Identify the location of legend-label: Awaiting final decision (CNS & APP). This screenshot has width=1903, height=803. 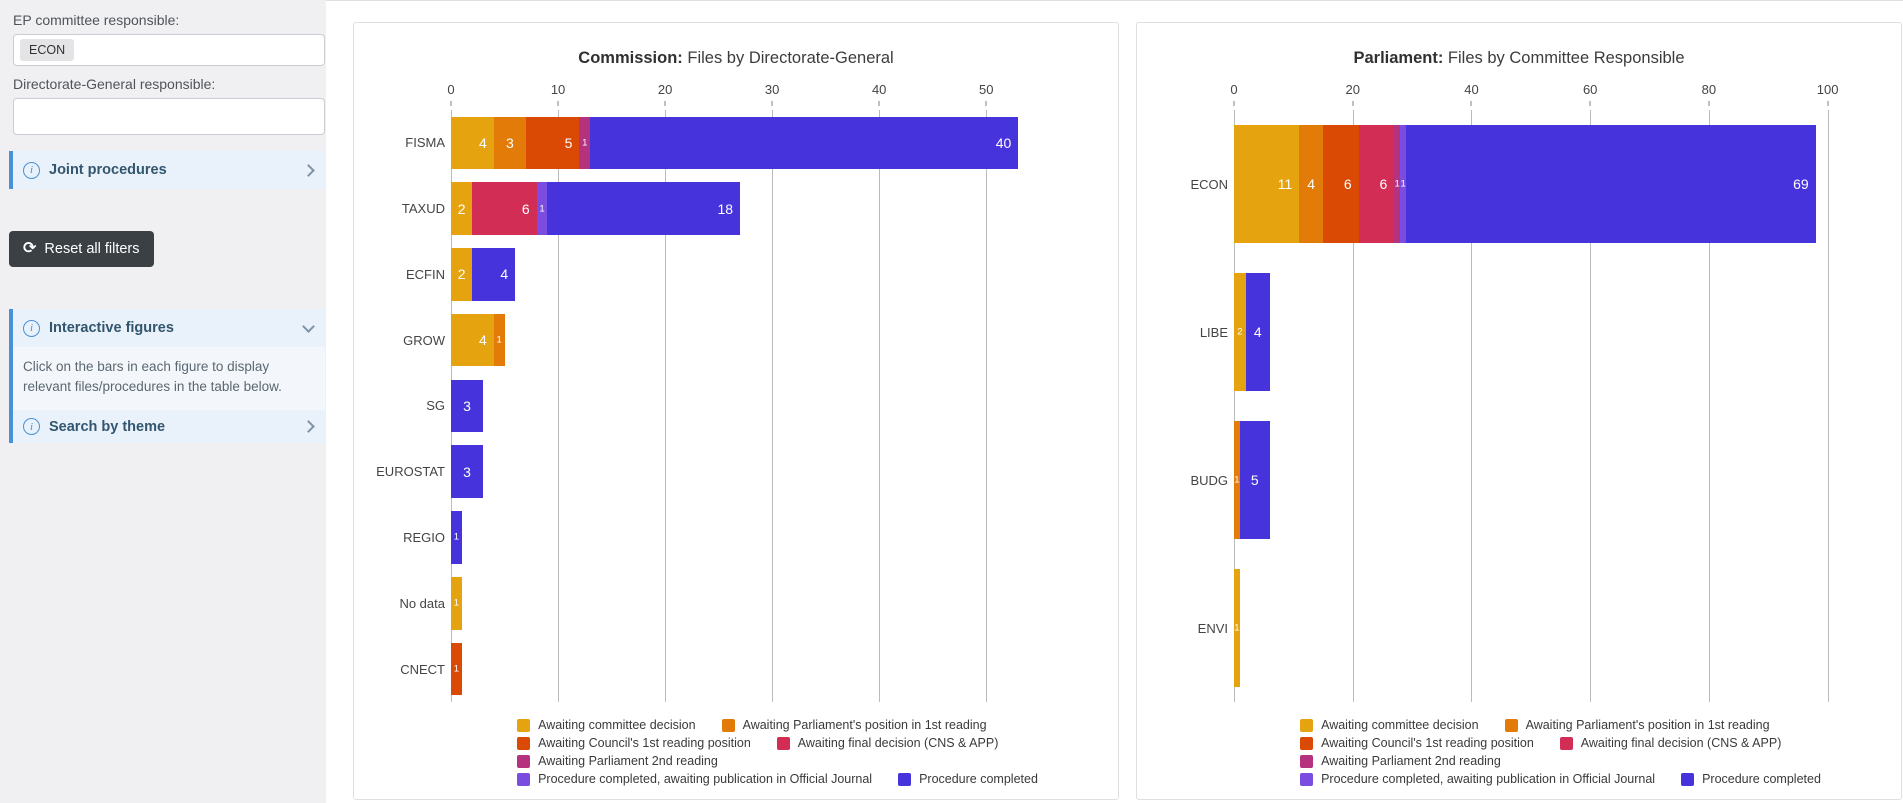
(898, 743).